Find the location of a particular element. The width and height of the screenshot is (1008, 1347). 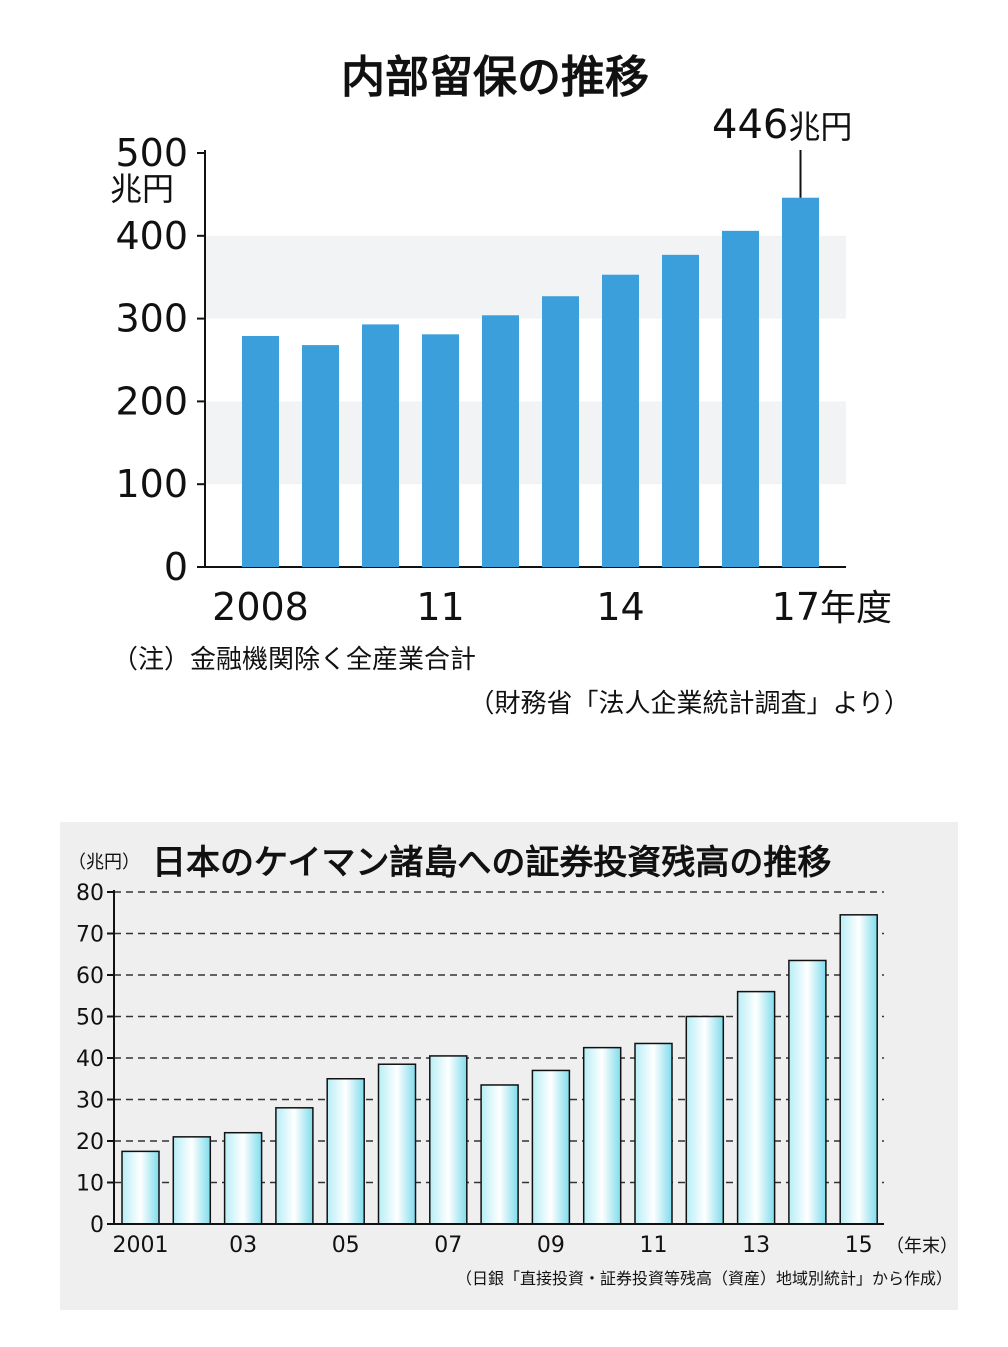

chart2-y-tick-label: 70 is located at coordinates (90, 935).